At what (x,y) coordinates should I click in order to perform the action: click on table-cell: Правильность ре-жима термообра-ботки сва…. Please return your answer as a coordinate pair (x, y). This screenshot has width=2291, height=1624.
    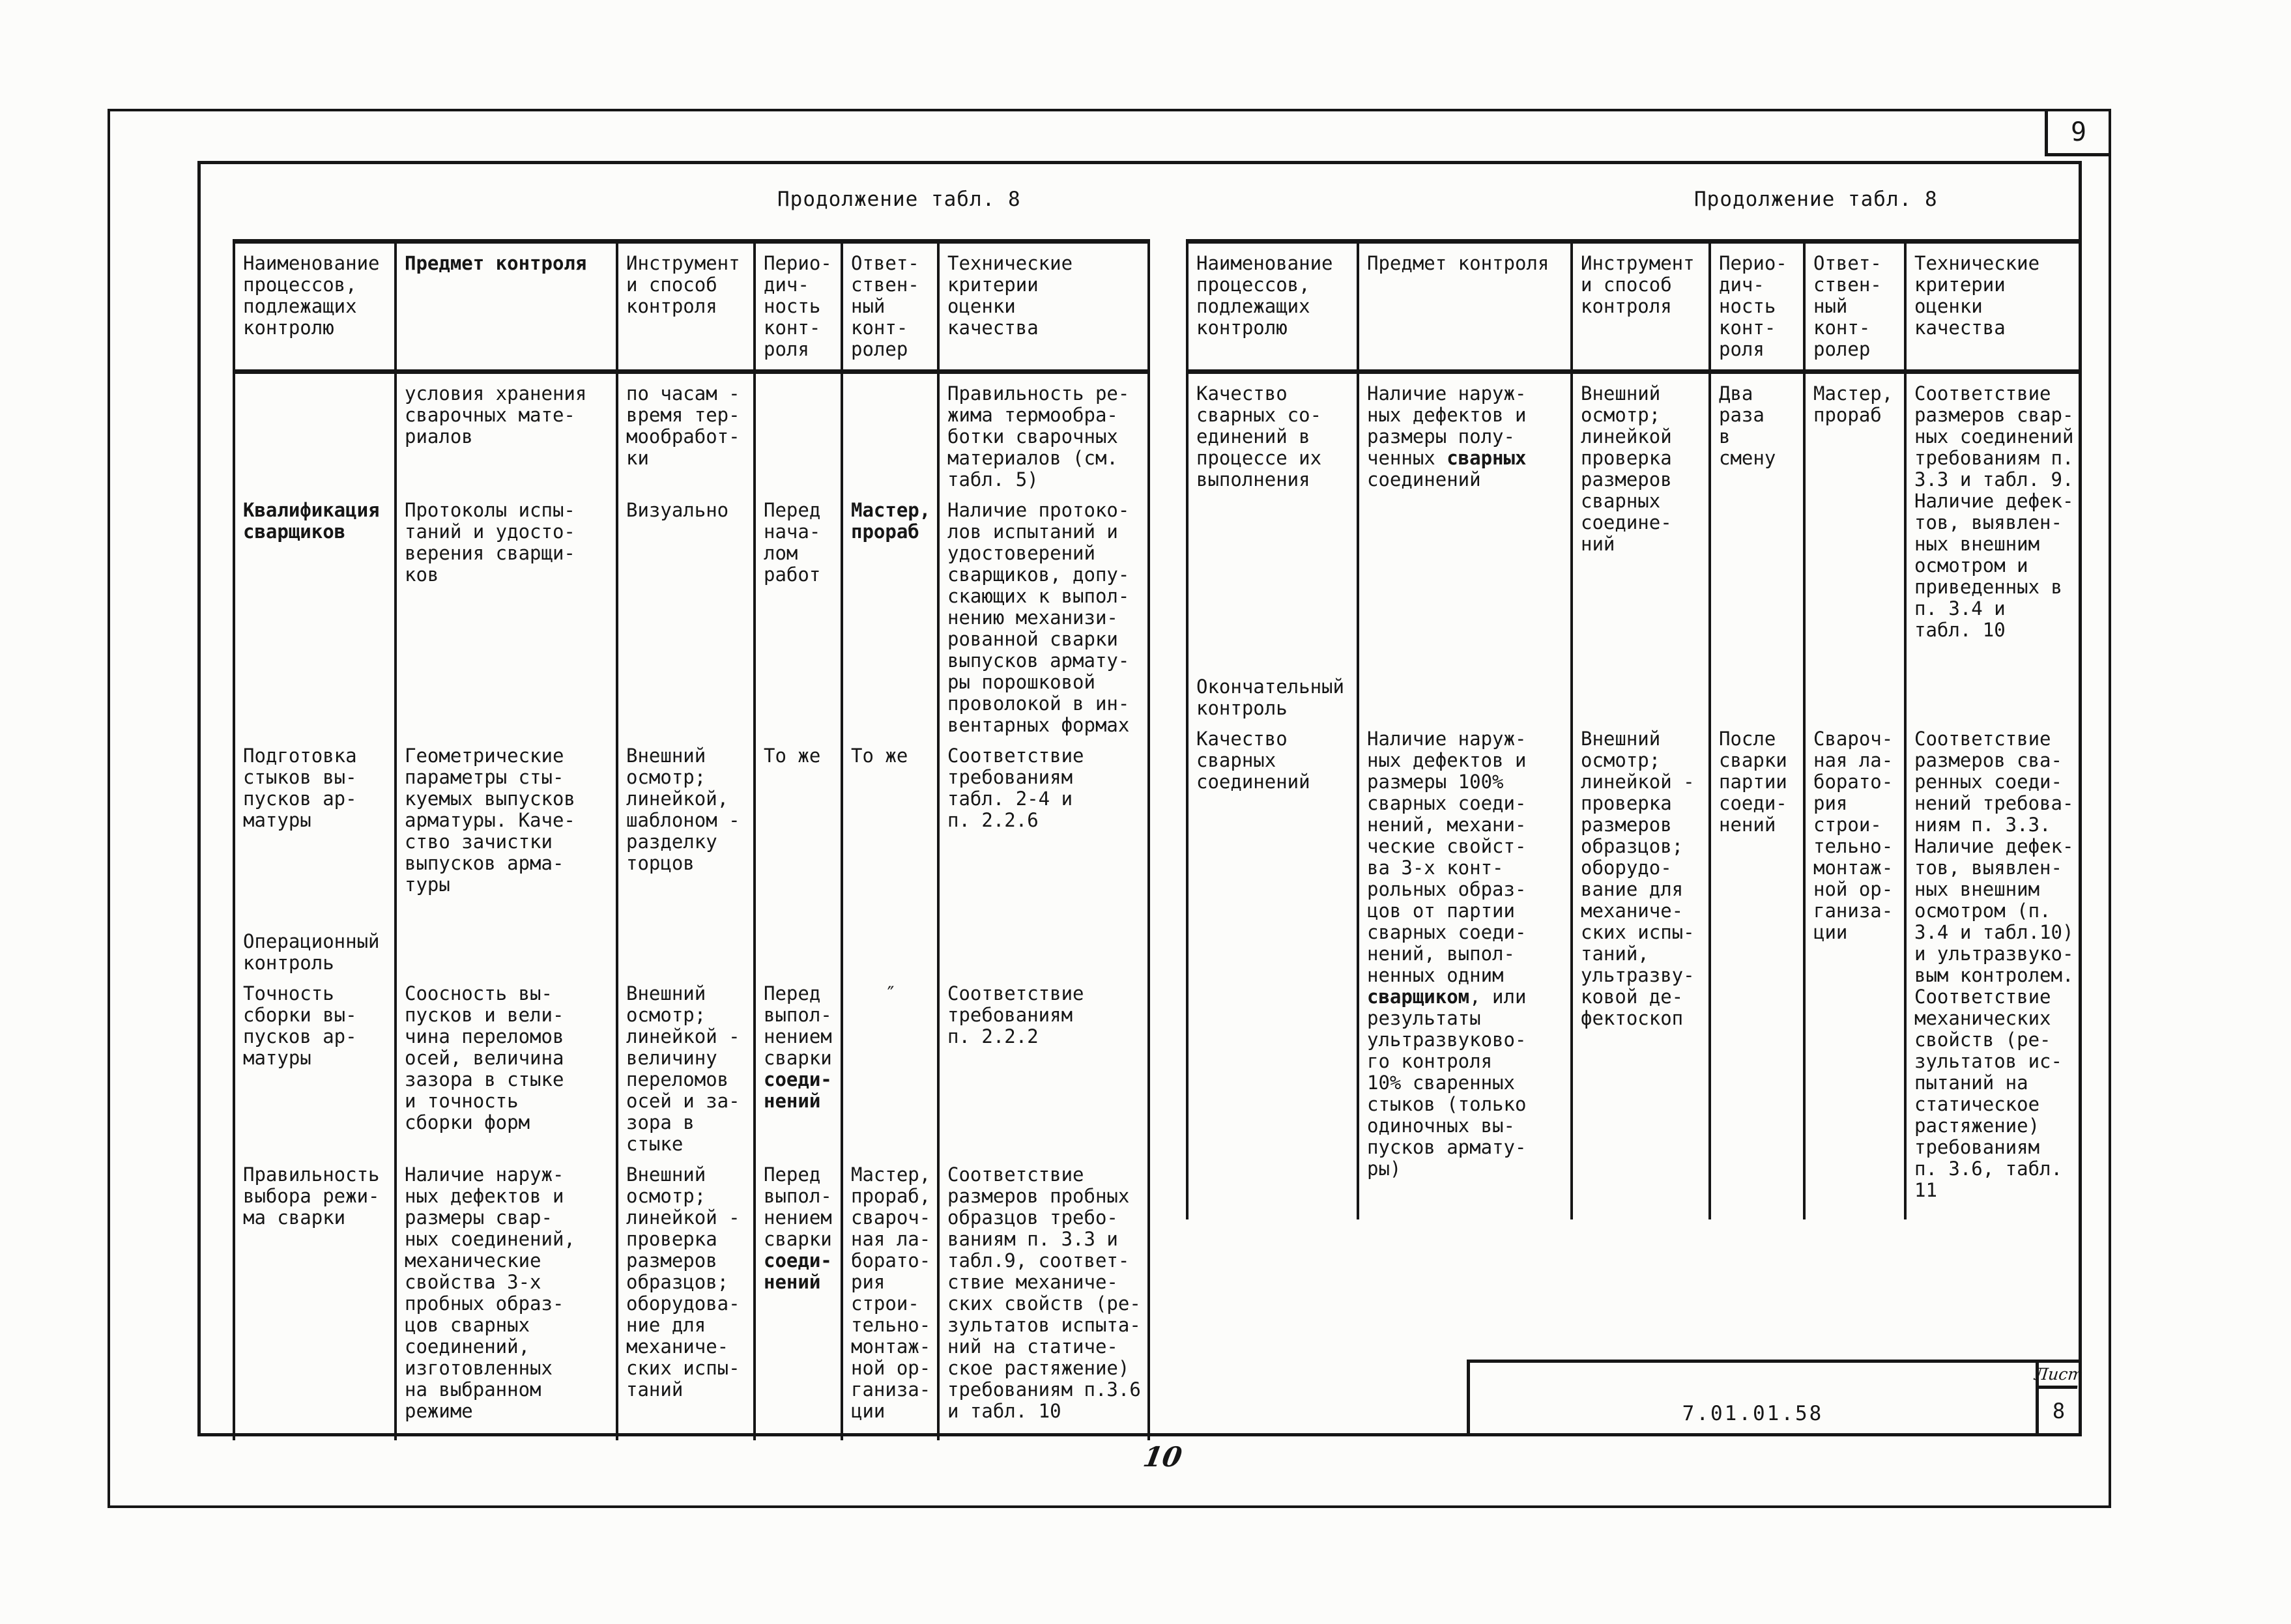
    Looking at the image, I should click on (1043, 432).